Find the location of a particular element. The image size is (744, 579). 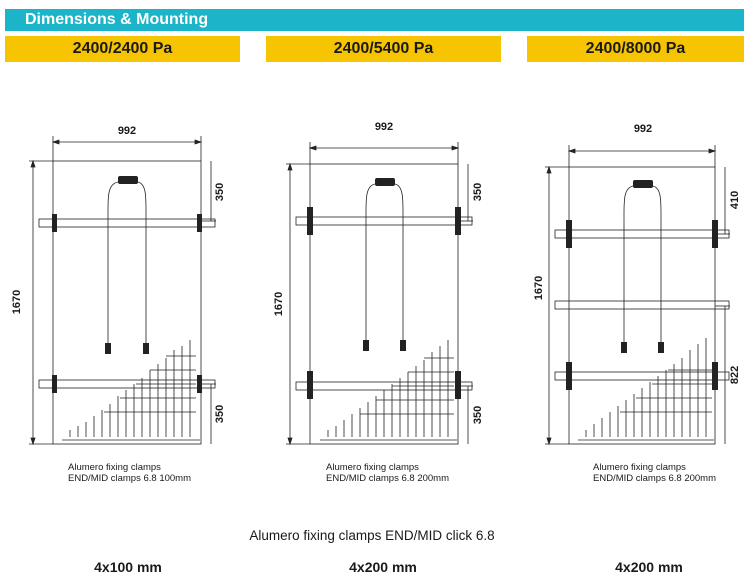

panel-1-height-label: 1670 is located at coordinates (17, 302).